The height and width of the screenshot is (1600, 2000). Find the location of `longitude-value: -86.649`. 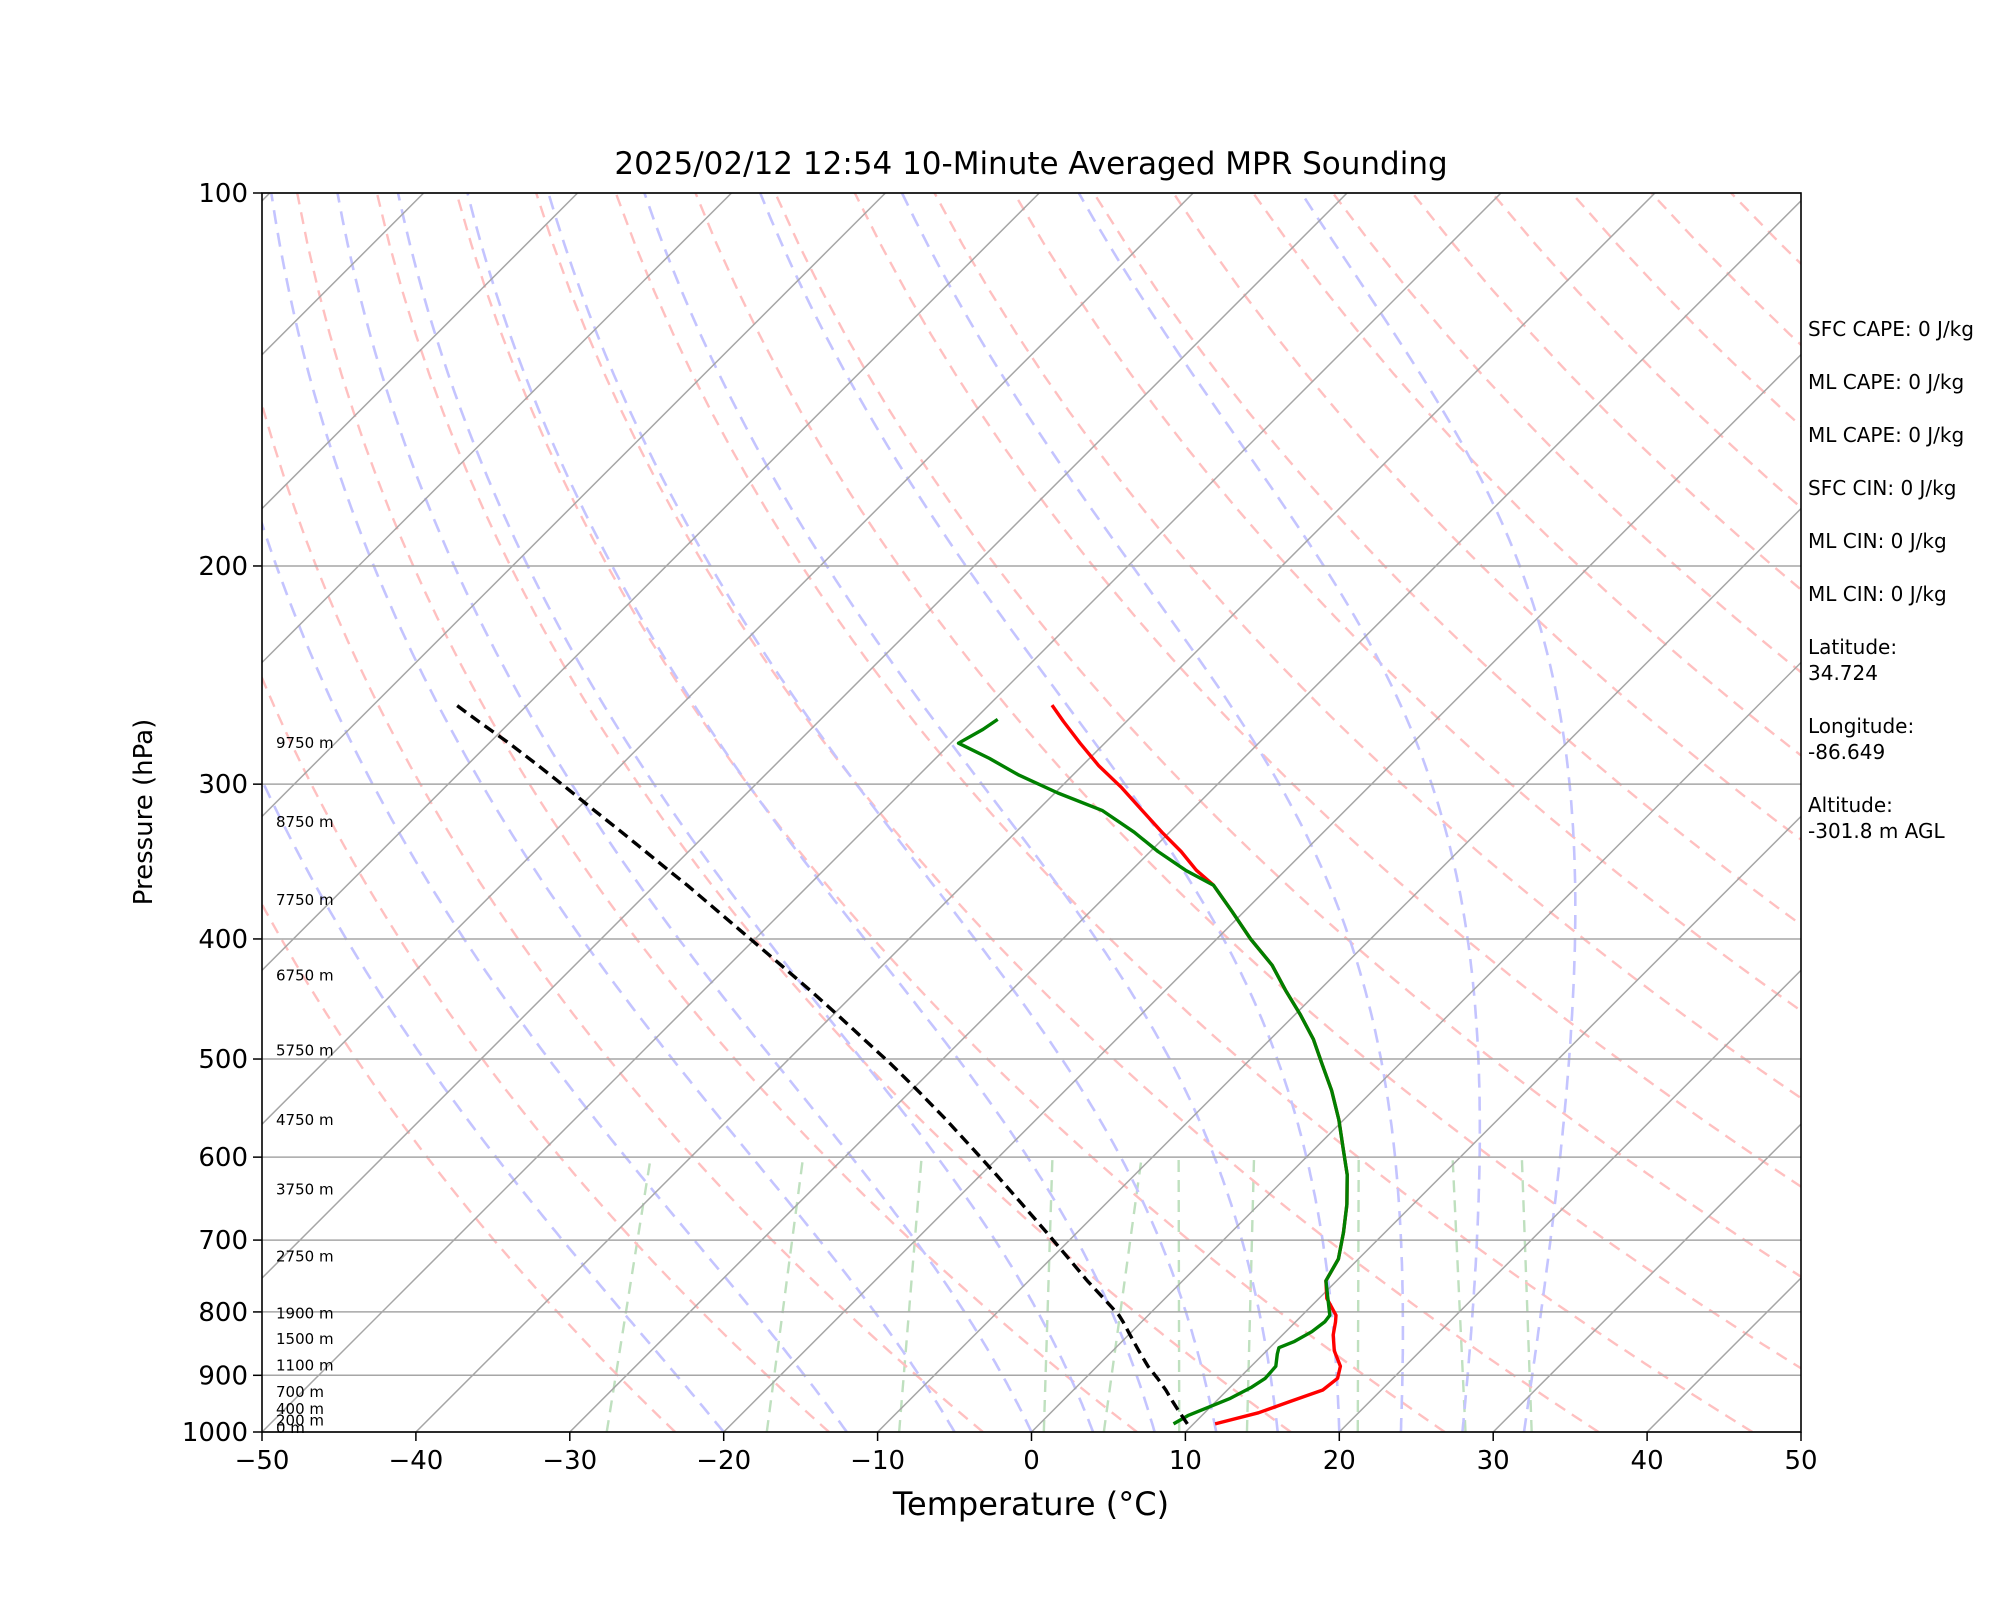

longitude-value: -86.649 is located at coordinates (1847, 752).